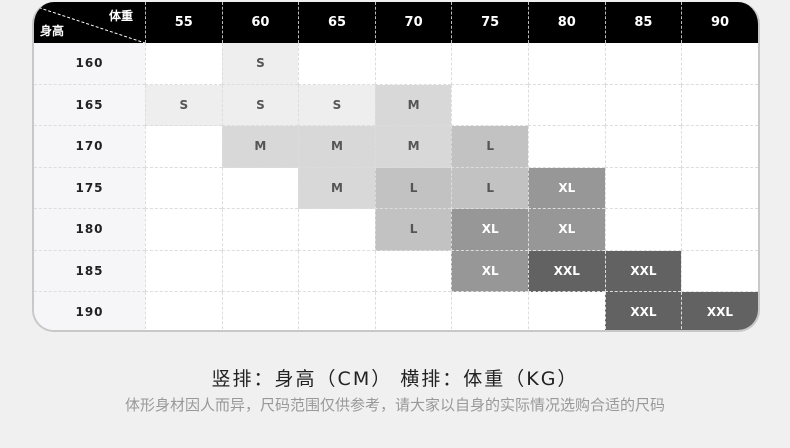 This screenshot has height=448, width=790. I want to click on weight-header: 60, so click(260, 22).